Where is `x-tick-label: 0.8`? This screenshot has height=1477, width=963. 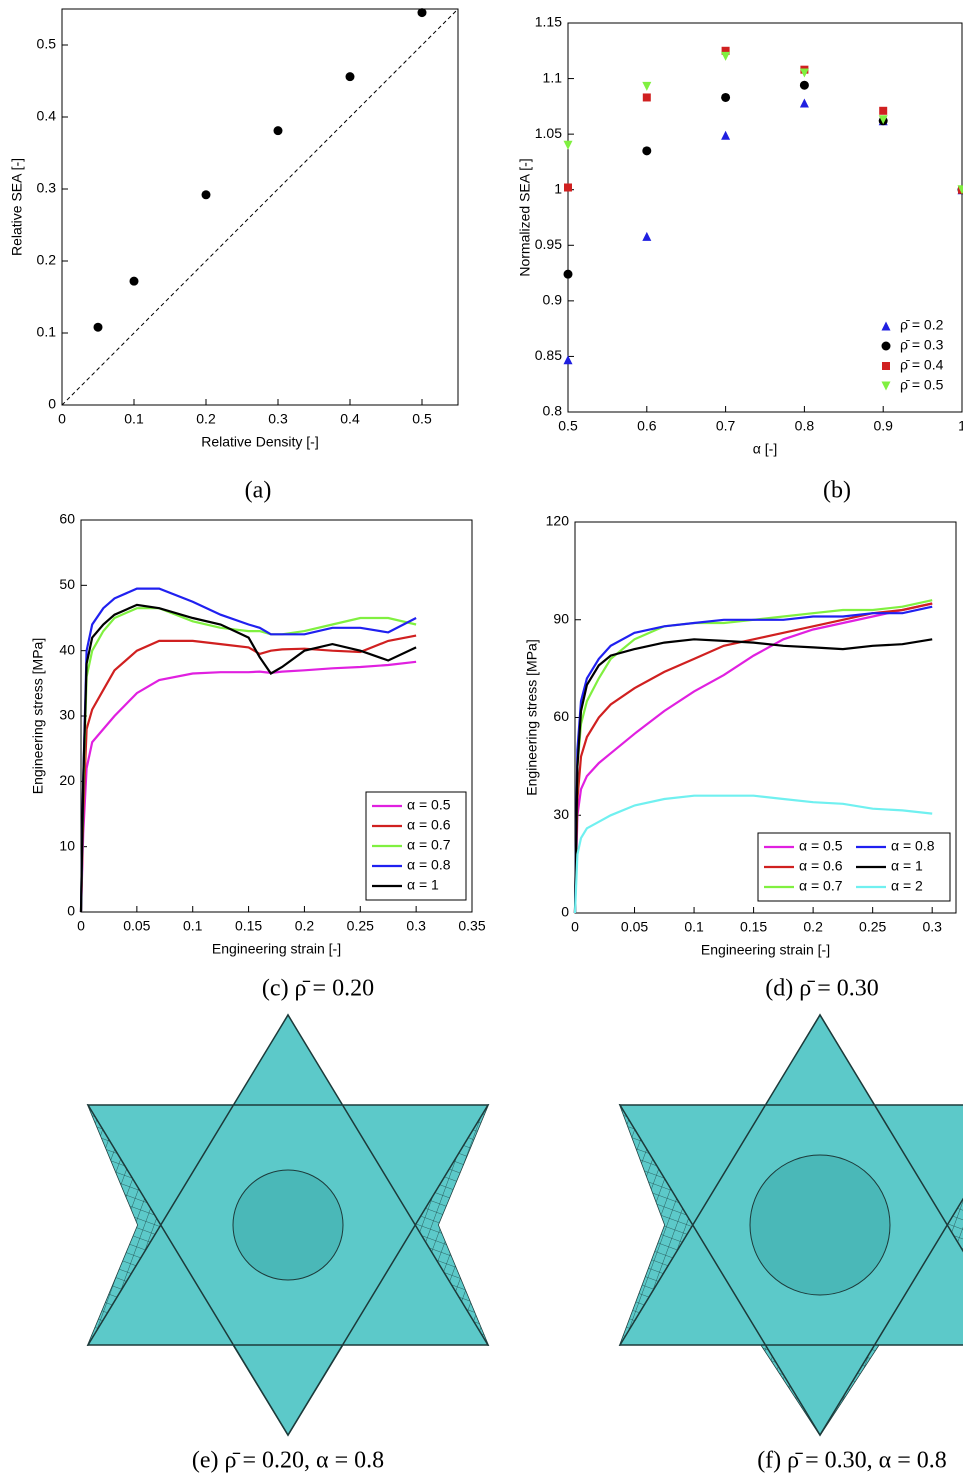 x-tick-label: 0.8 is located at coordinates (805, 426).